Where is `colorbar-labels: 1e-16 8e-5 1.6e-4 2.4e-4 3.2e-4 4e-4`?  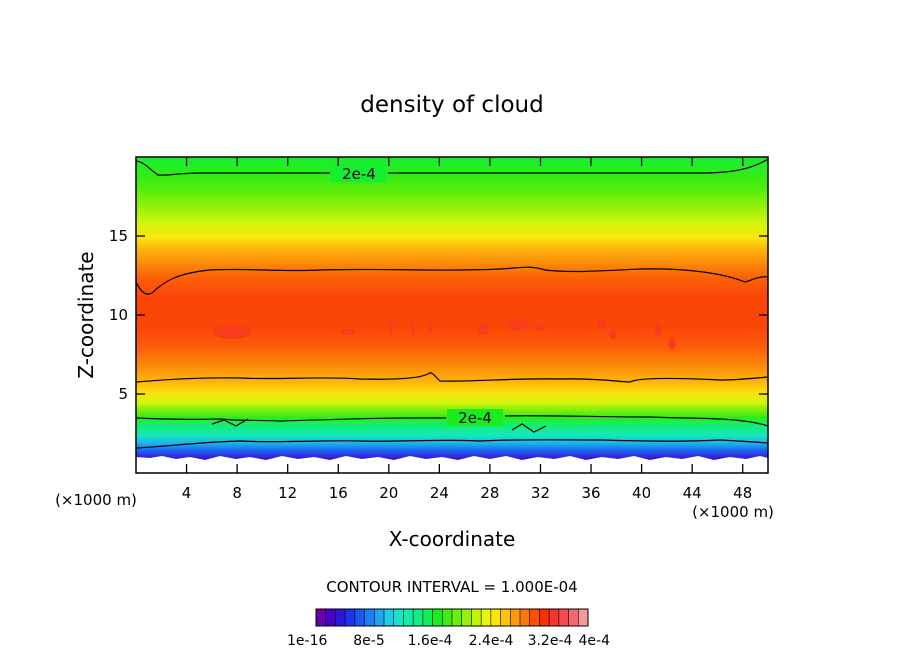 colorbar-labels: 1e-16 8e-5 1.6e-4 2.4e-4 3.2e-4 4e-4 is located at coordinates (448, 641).